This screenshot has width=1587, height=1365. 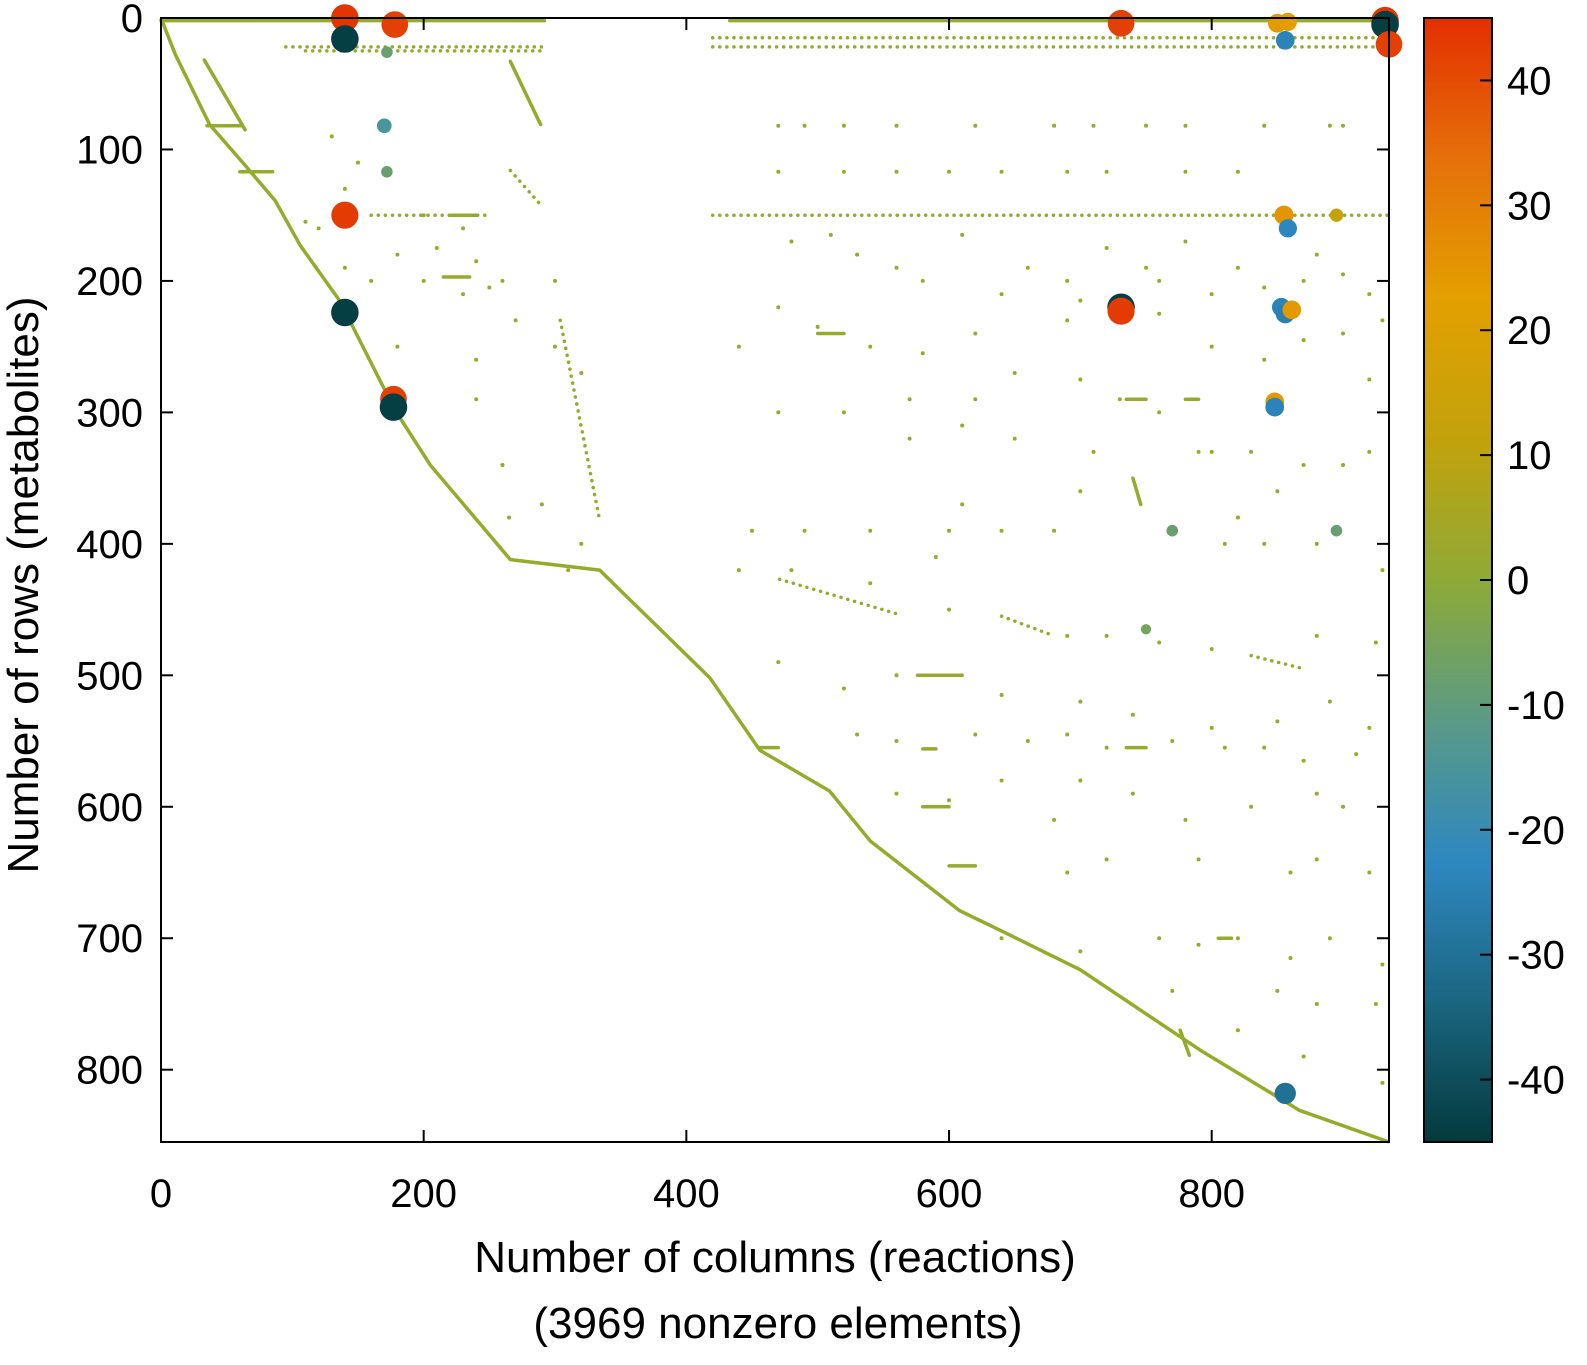 What do you see at coordinates (1529, 331) in the screenshot?
I see `colorbar-tick-label: 20` at bounding box center [1529, 331].